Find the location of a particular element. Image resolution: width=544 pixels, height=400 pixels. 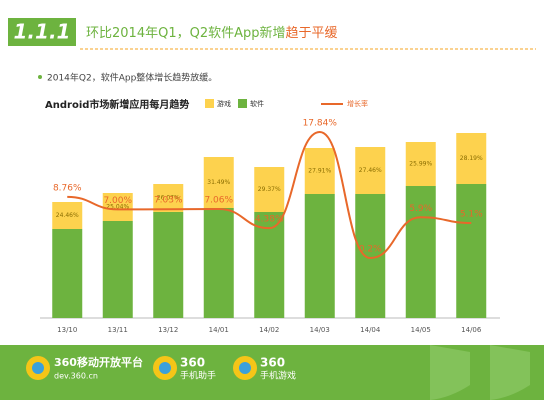

data-label: 7.03% is located at coordinates (168, 201).